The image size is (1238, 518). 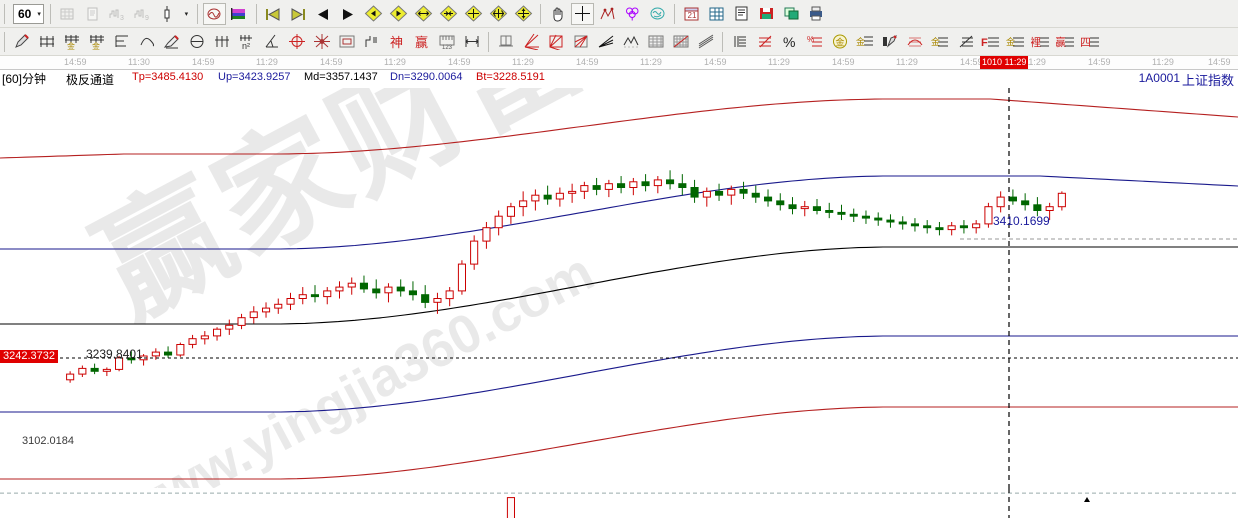 I want to click on gold-grid-b-icon: 金, so click(x=96, y=42).